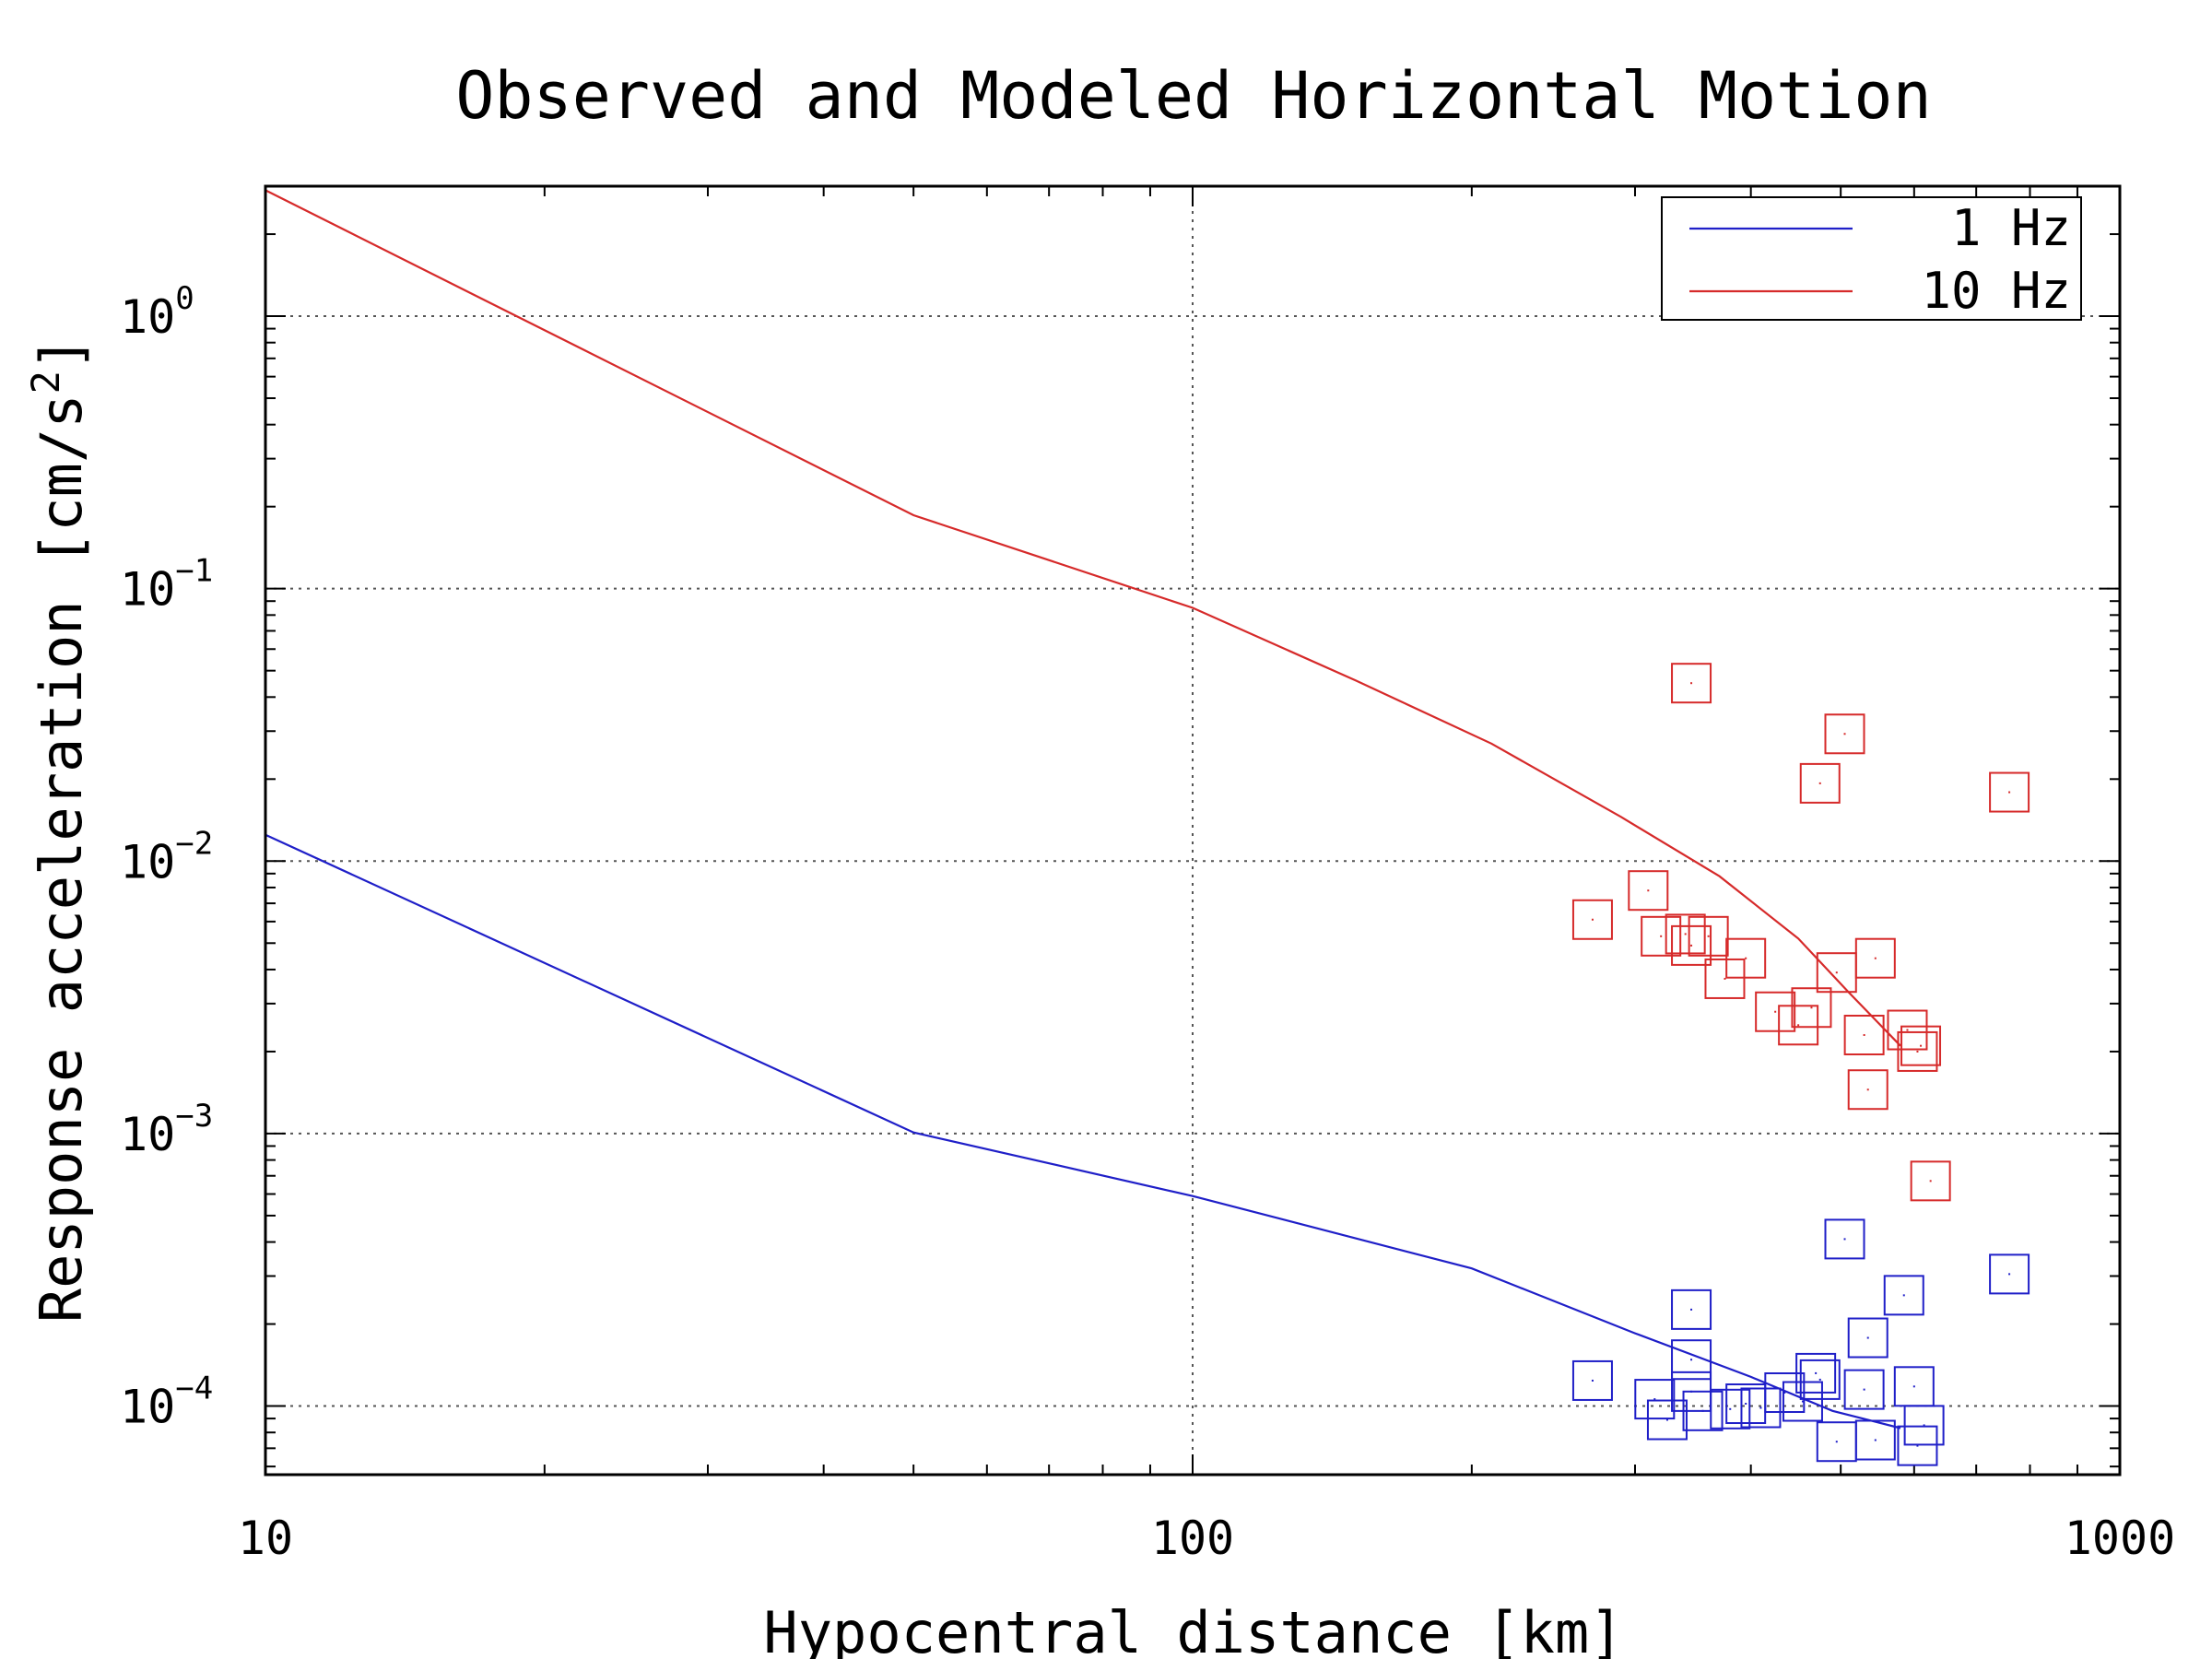 Image resolution: width=2212 pixels, height=1659 pixels. What do you see at coordinates (1192, 1538) in the screenshot?
I see `x-tick-label: 100` at bounding box center [1192, 1538].